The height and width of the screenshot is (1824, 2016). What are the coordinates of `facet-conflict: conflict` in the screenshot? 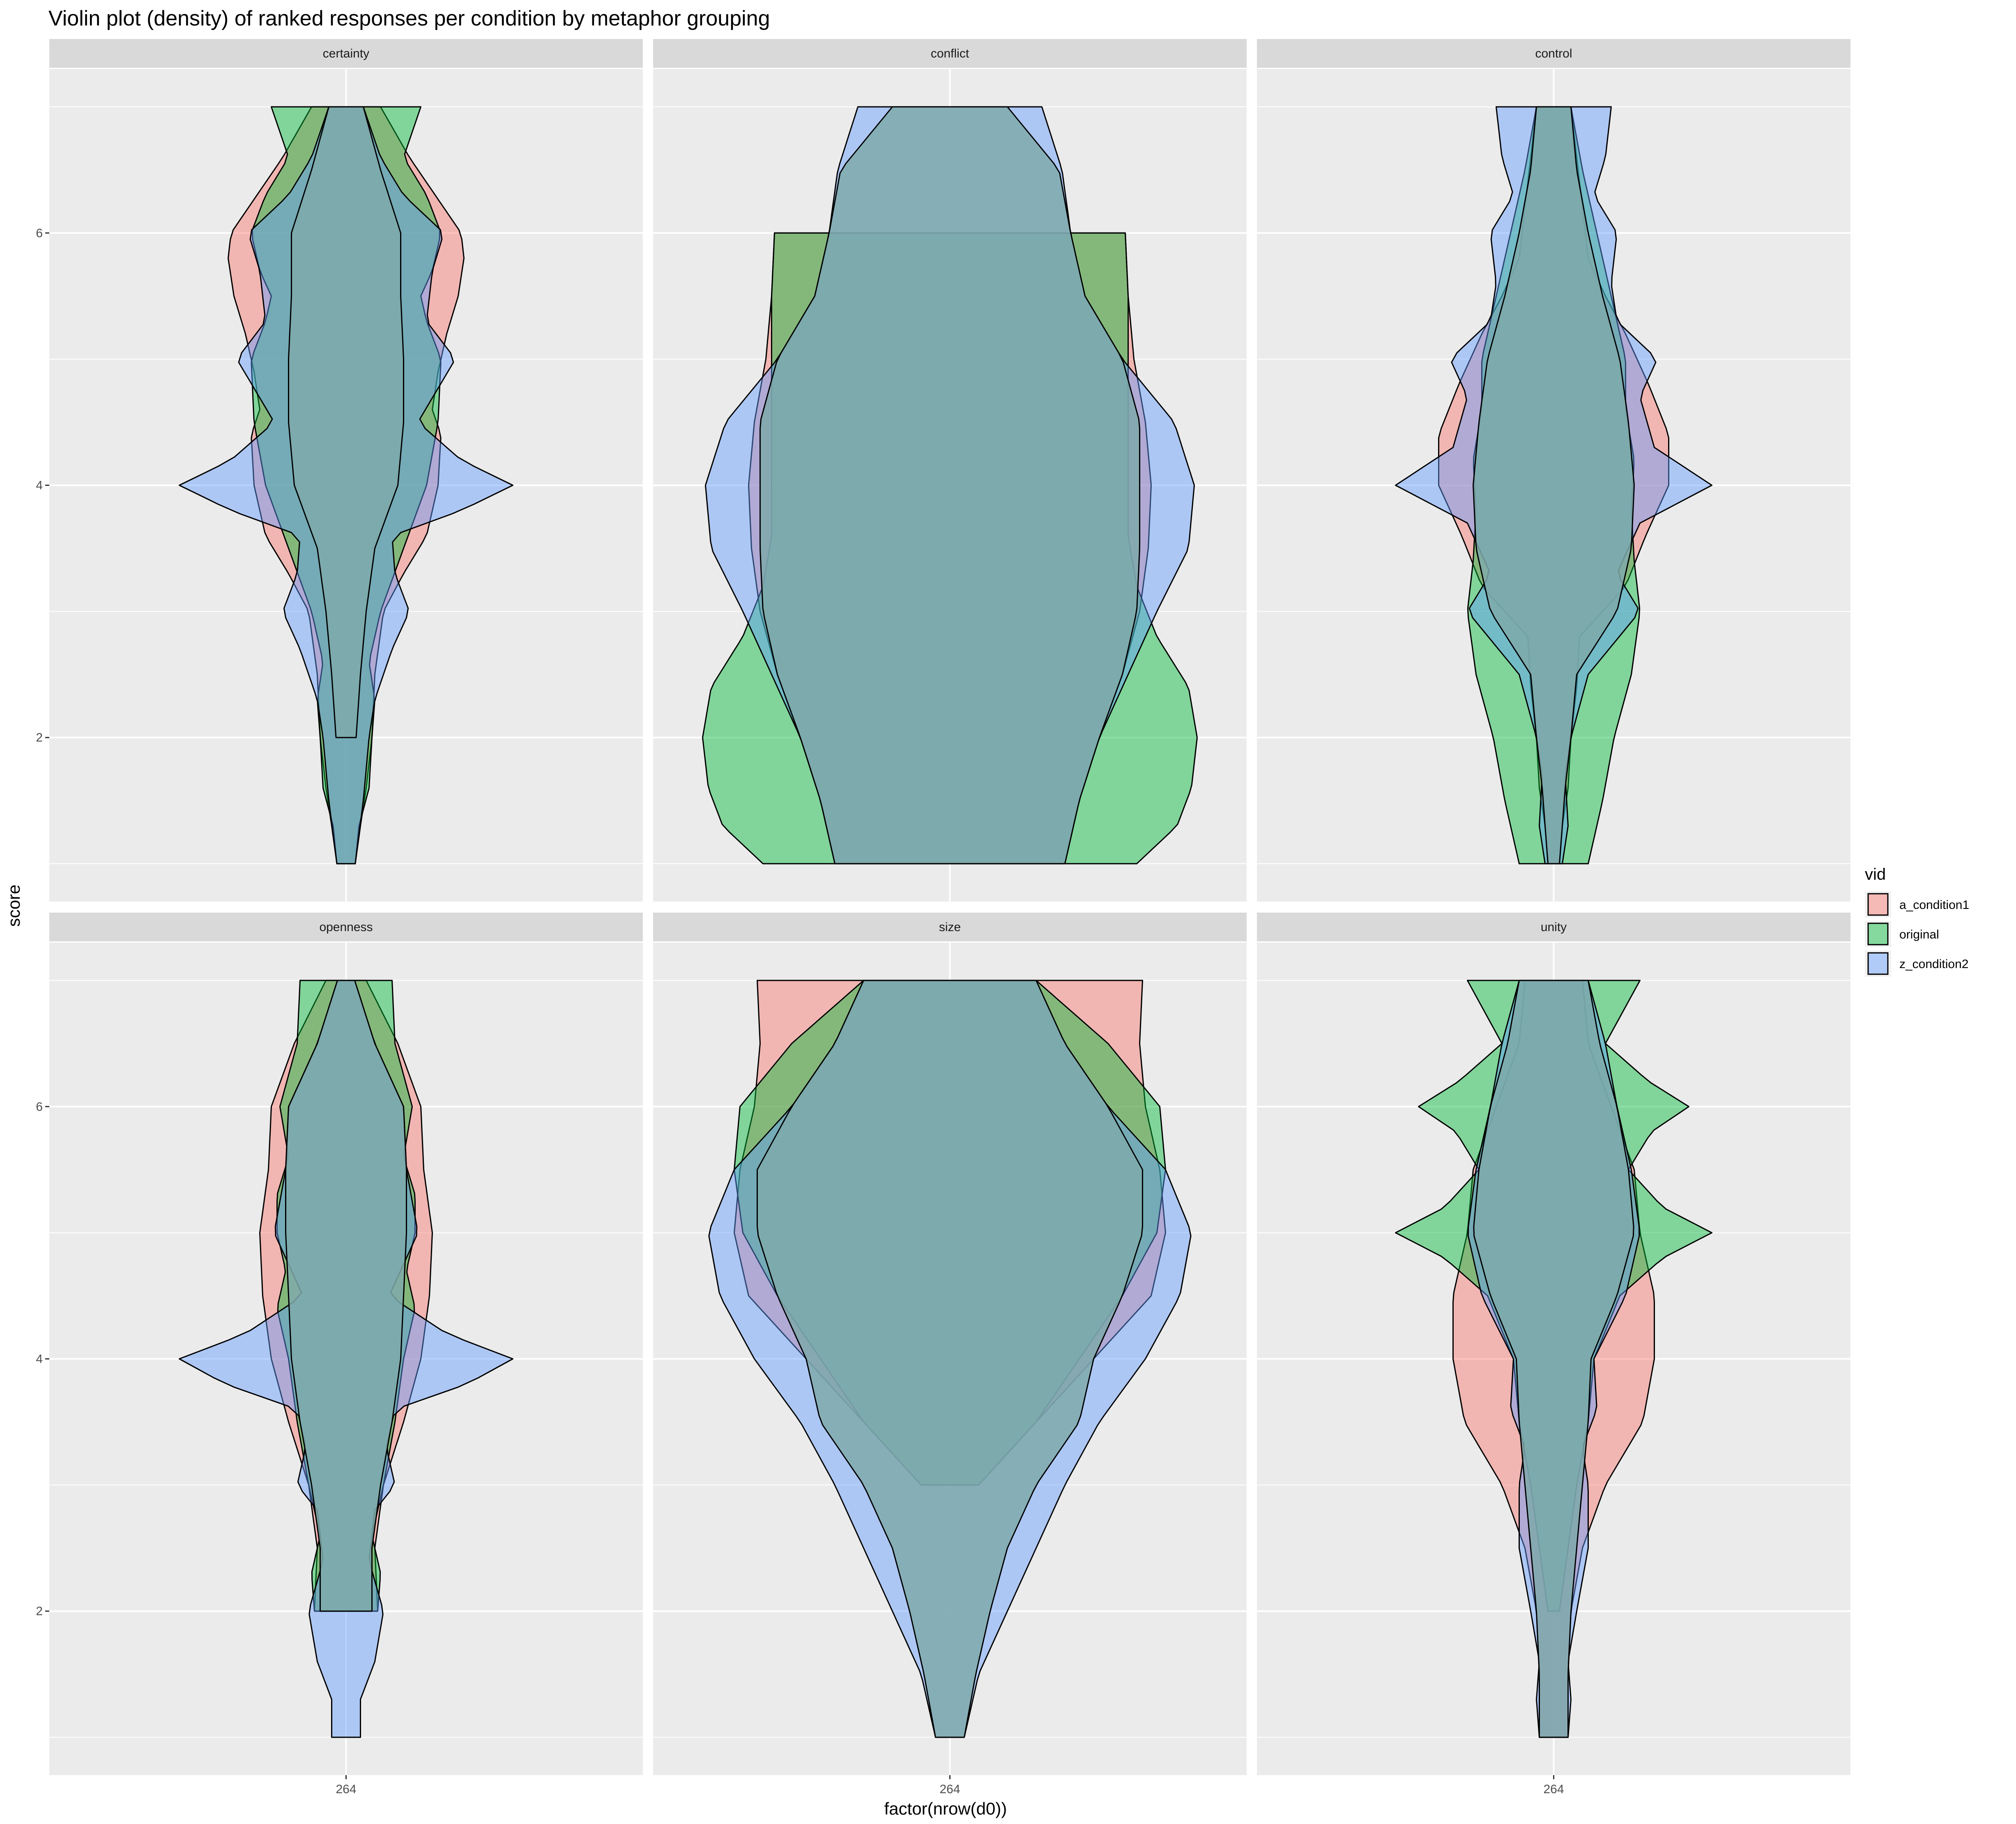 It's located at (950, 470).